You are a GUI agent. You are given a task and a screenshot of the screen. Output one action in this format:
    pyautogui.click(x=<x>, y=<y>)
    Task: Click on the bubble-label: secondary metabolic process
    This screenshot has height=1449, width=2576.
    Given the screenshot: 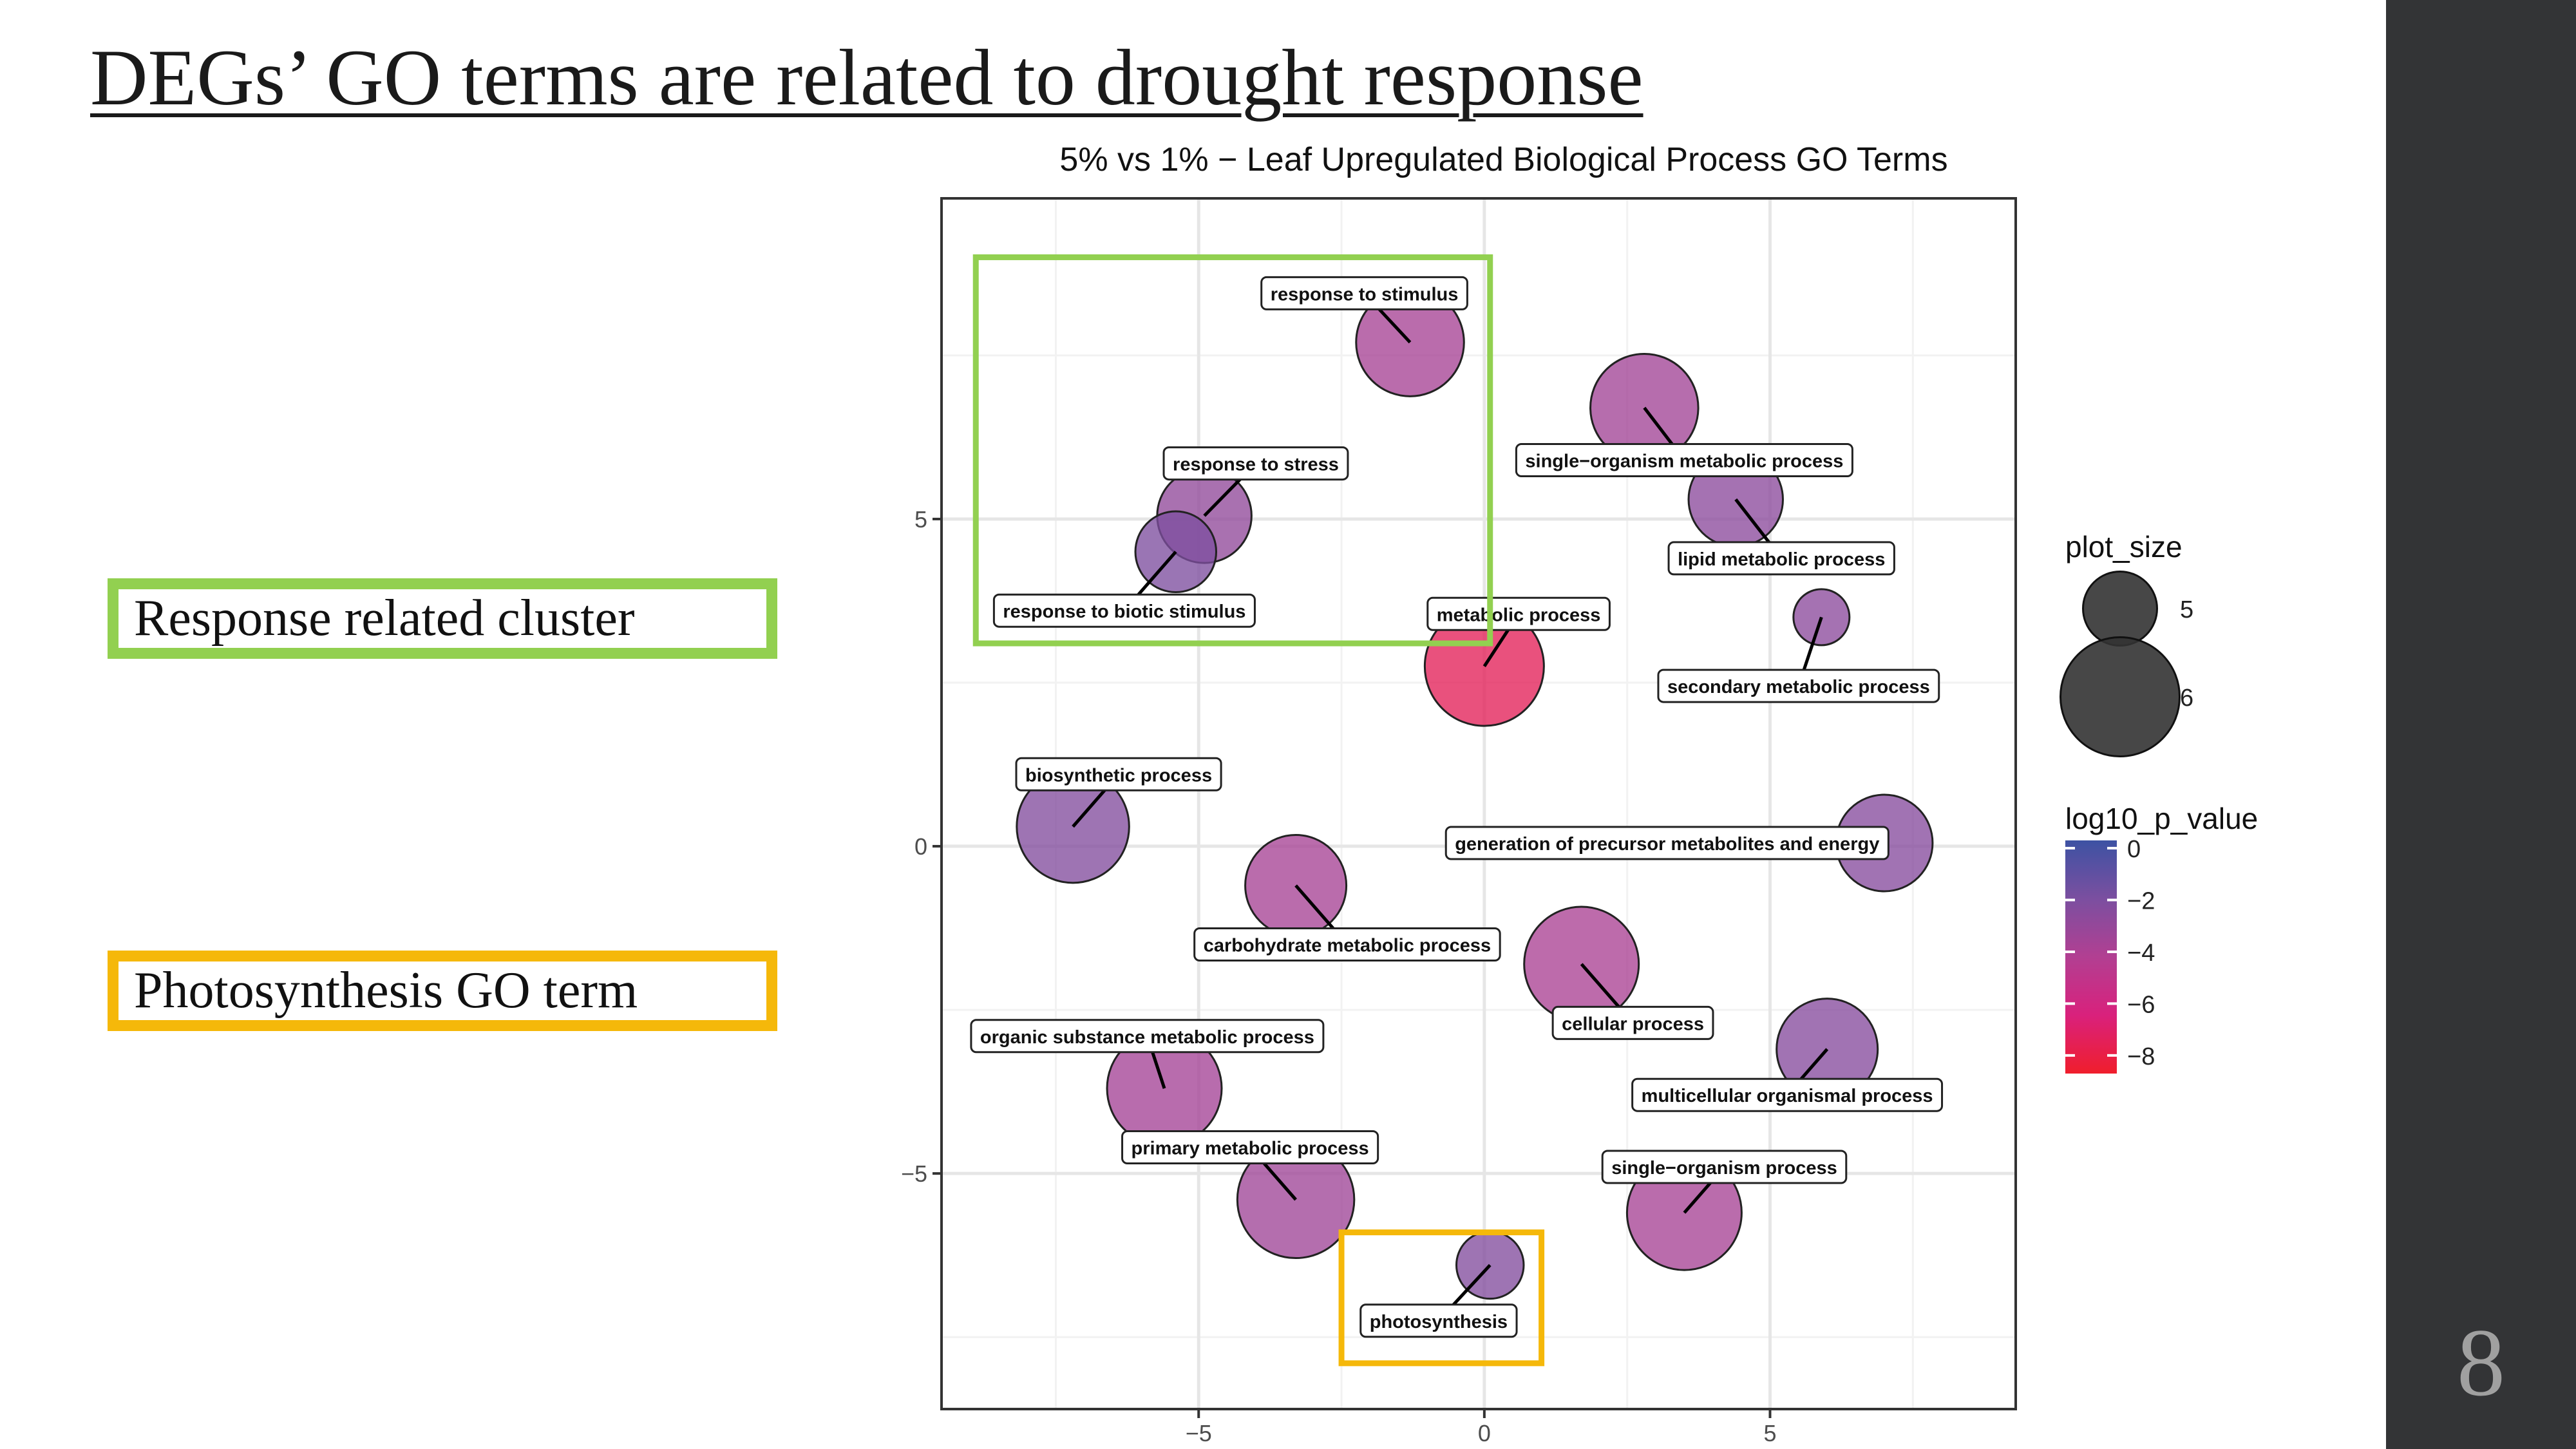 What is the action you would take?
    pyautogui.click(x=1799, y=685)
    